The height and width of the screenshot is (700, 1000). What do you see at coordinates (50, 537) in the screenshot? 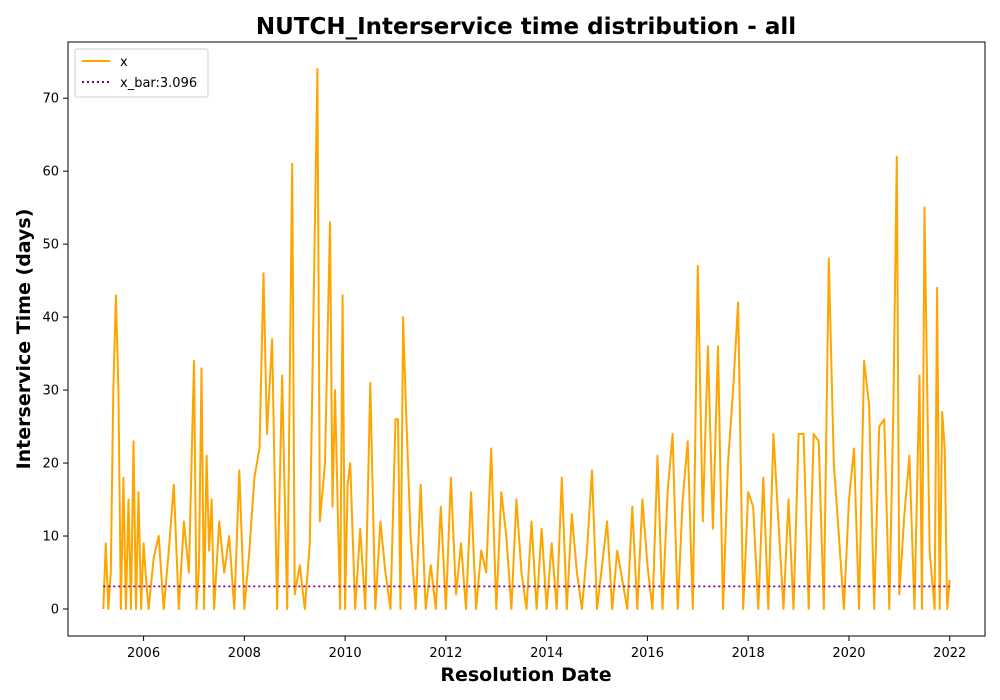
I see `y-tick-label: 10` at bounding box center [50, 537].